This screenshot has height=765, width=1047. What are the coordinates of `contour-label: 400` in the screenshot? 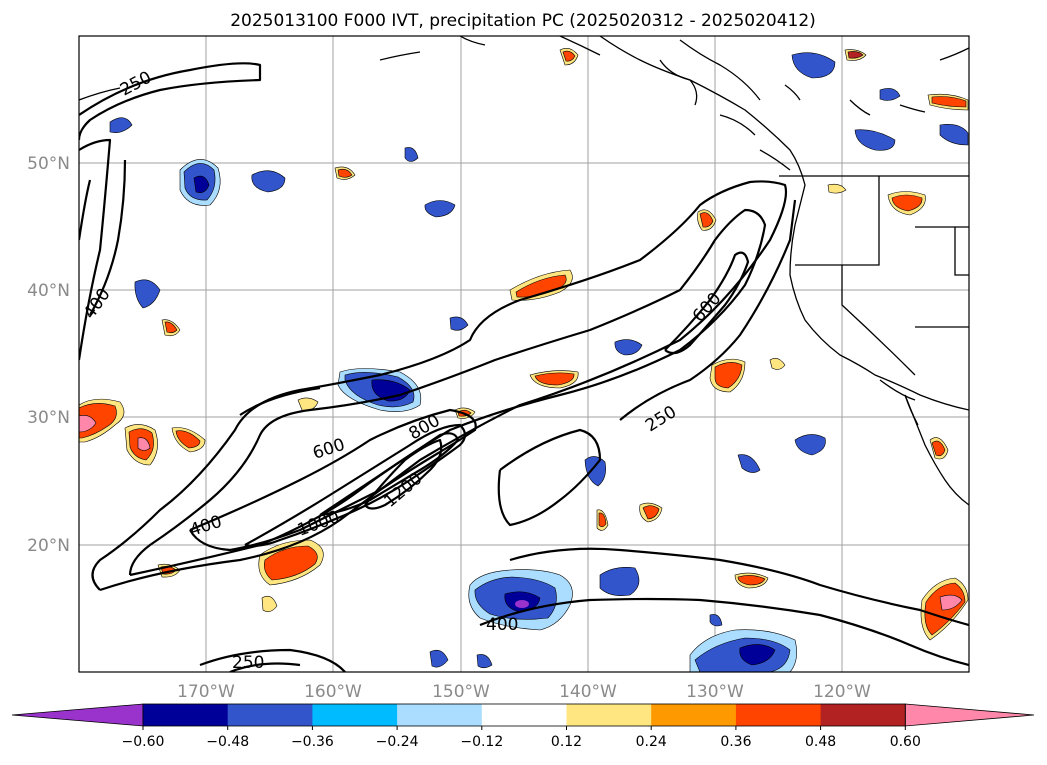 It's located at (502, 625).